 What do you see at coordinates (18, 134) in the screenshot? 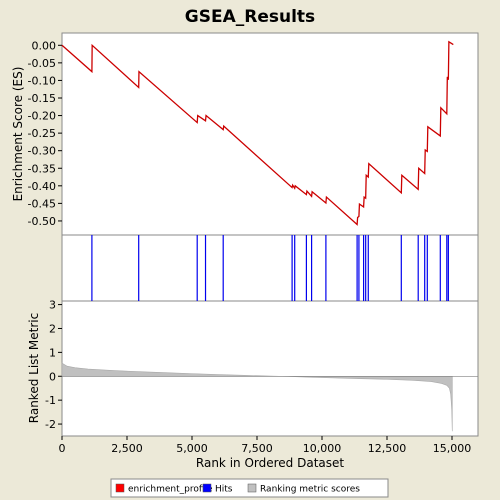
I see `es-y-axis-title: Enrichment Score (ES)` at bounding box center [18, 134].